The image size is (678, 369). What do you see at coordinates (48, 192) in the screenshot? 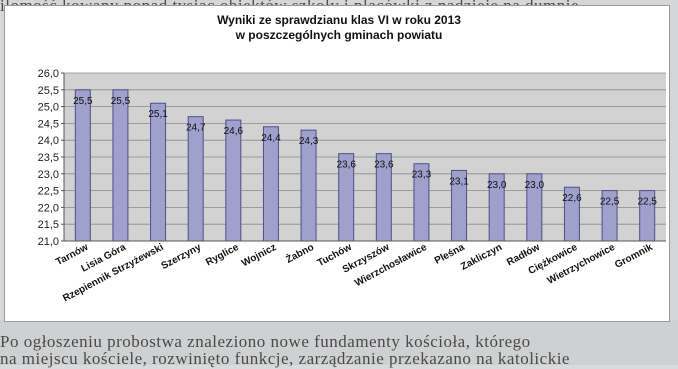
I see `y-tick-label: 22,5` at bounding box center [48, 192].